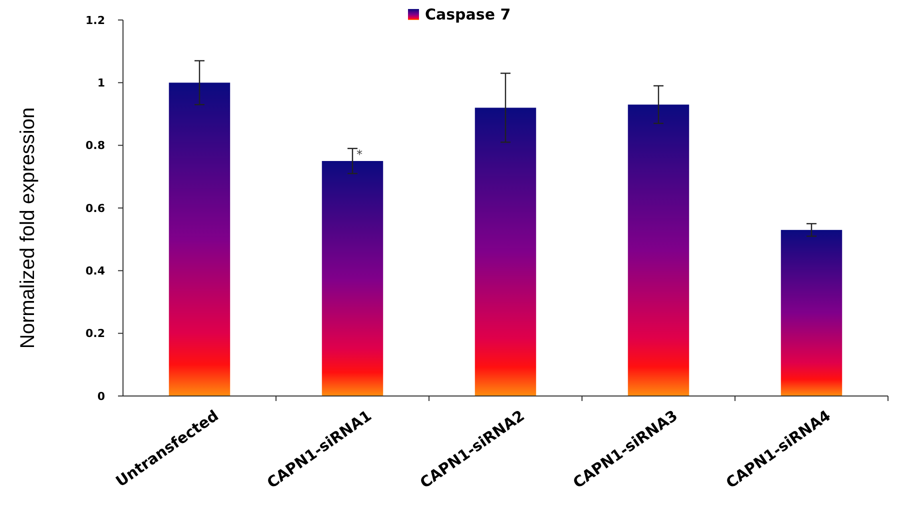 The image size is (898, 515). Describe the element at coordinates (96, 208) in the screenshot. I see `y-tick-label: 0.6` at that location.